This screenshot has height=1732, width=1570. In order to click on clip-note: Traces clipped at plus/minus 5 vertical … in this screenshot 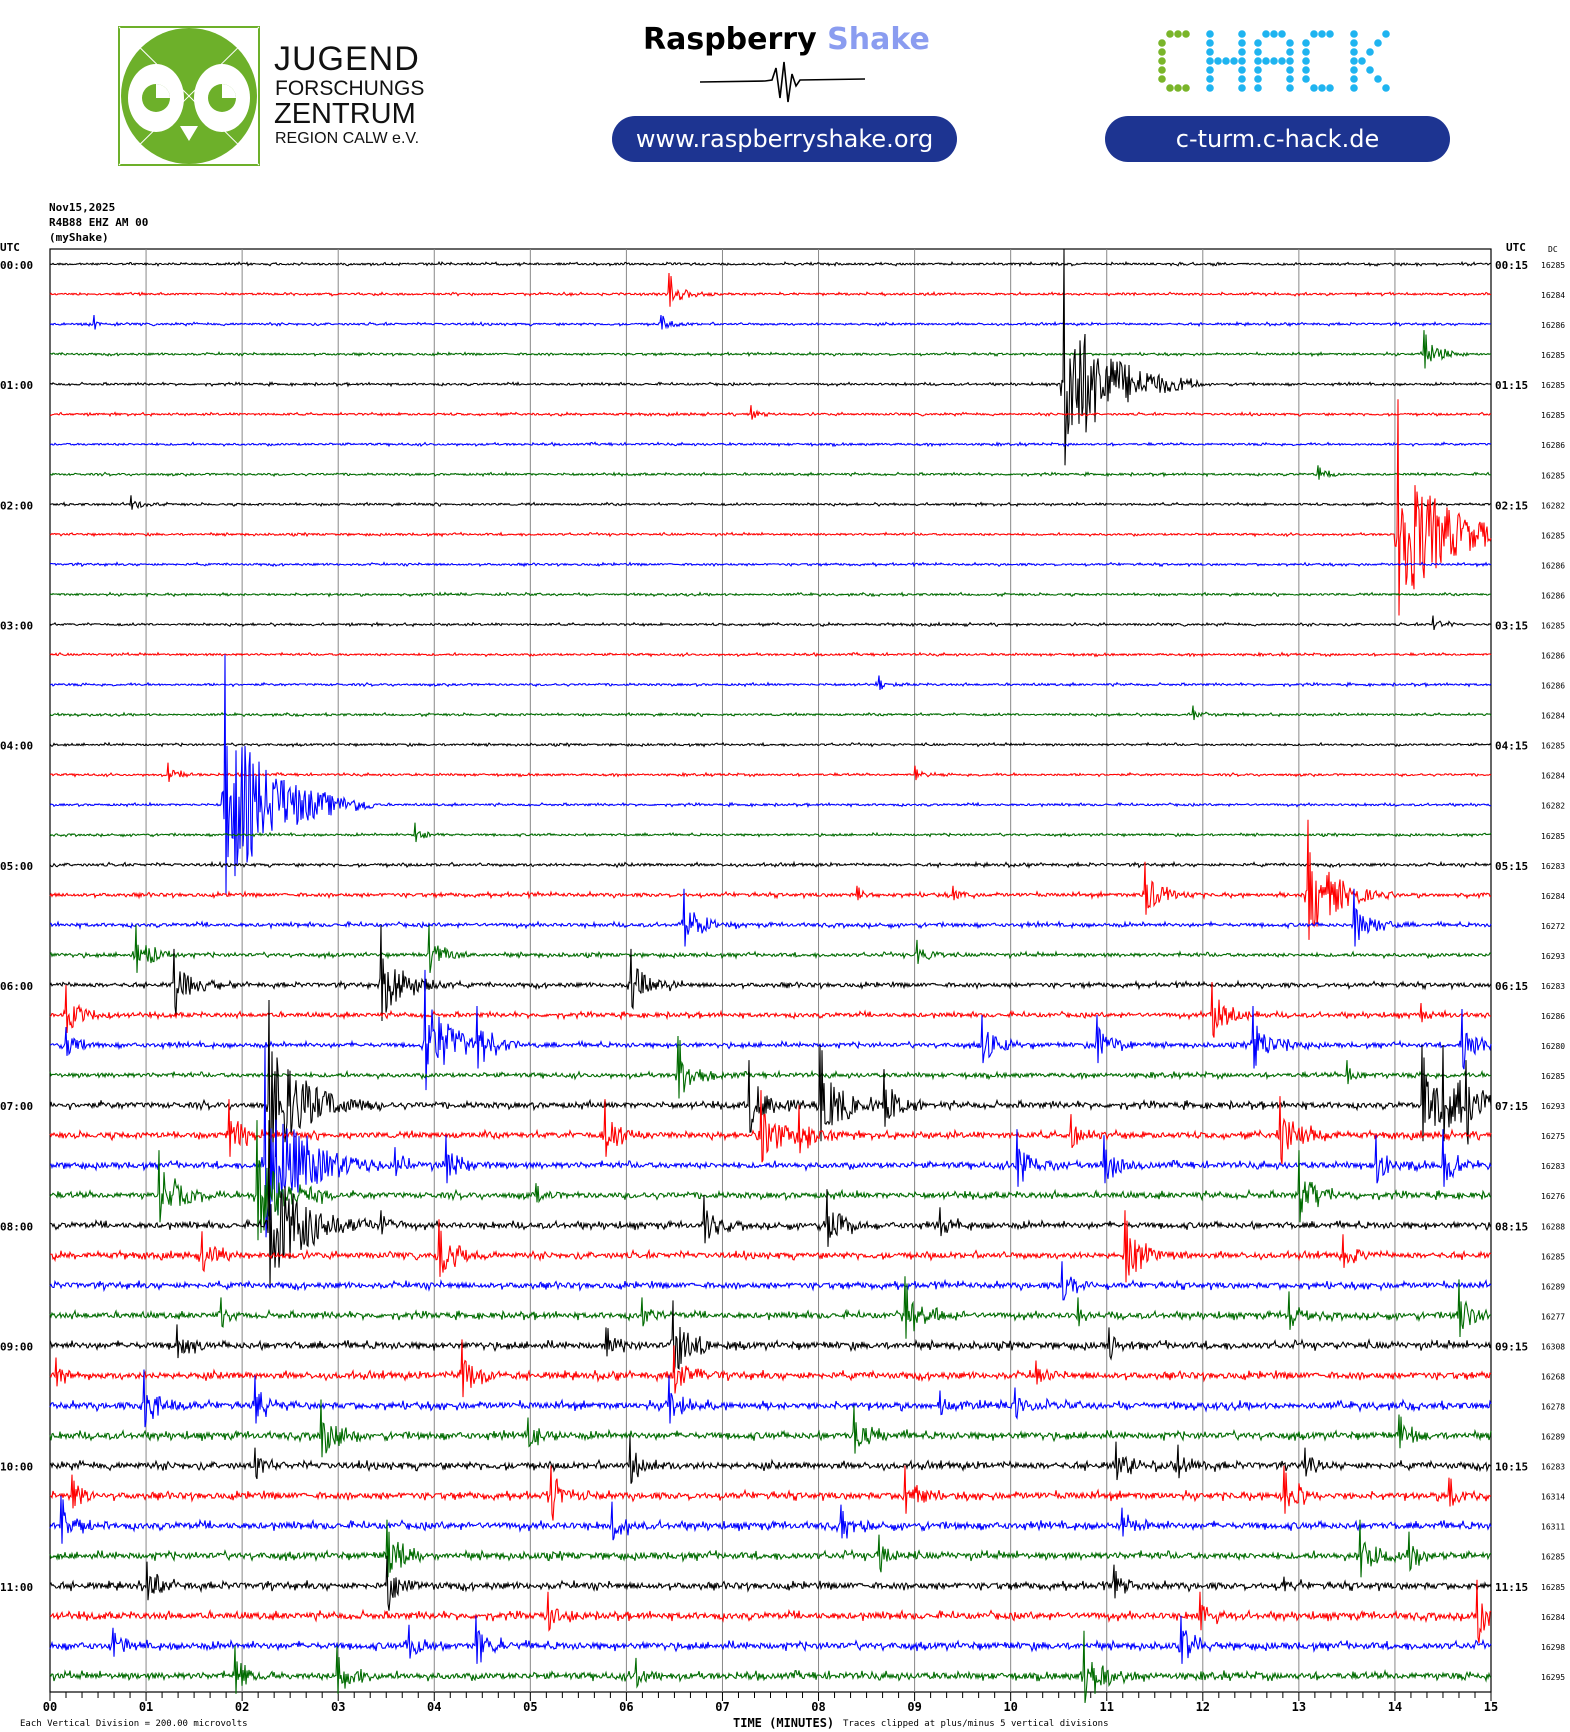, I will do `click(976, 1724)`.